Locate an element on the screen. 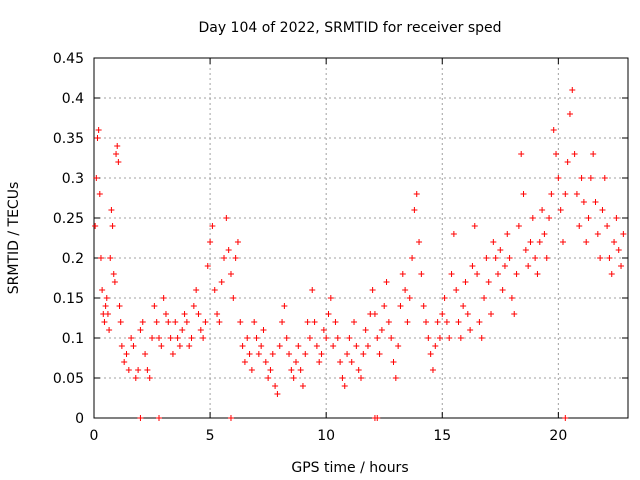  y-tick-label: 0.1 is located at coordinates (73, 339).